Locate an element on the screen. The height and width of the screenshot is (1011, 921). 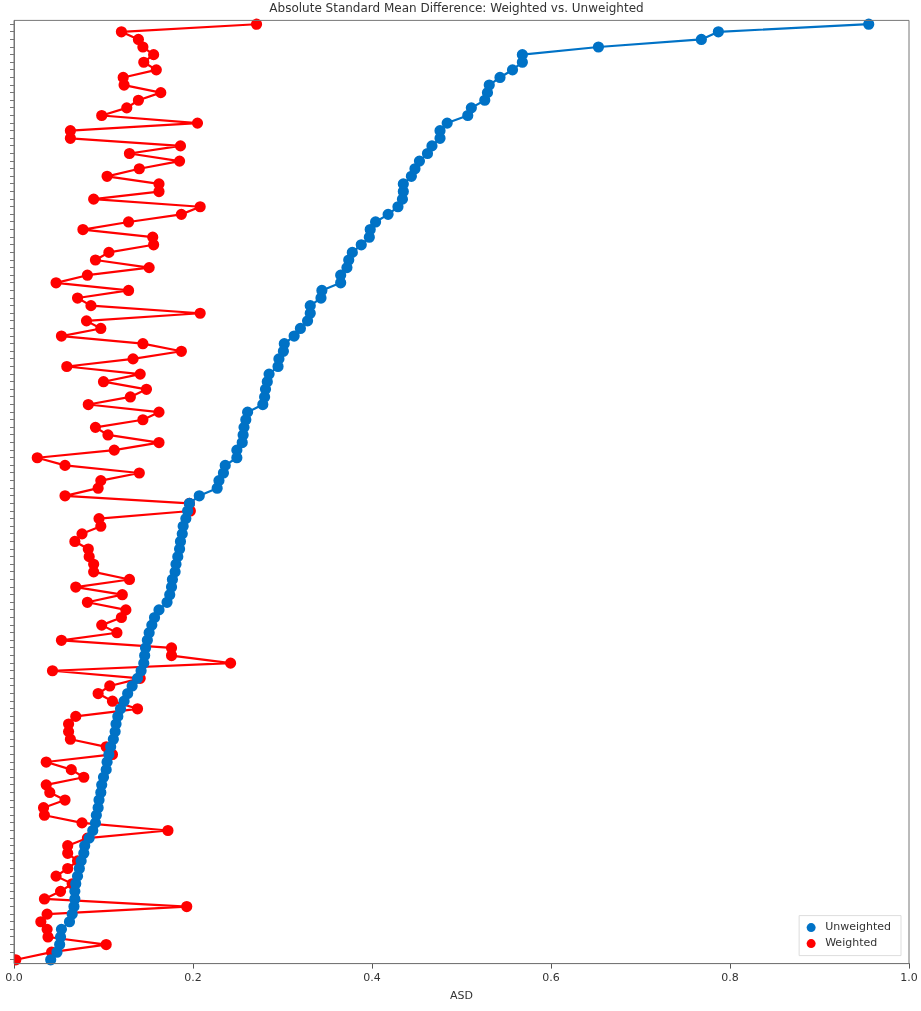
x-tick-label: 0.8 is located at coordinates (730, 978).